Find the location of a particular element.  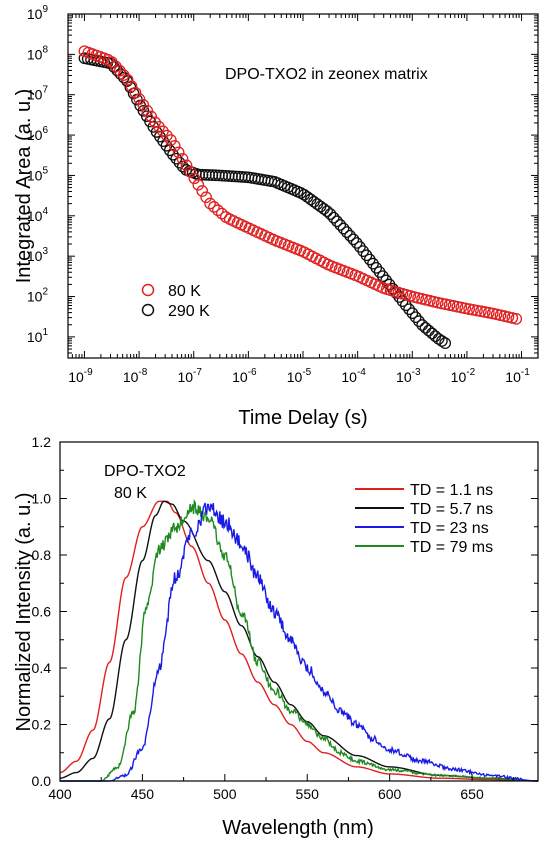

decay-y-tick-label: 10² is located at coordinates (38, 296).